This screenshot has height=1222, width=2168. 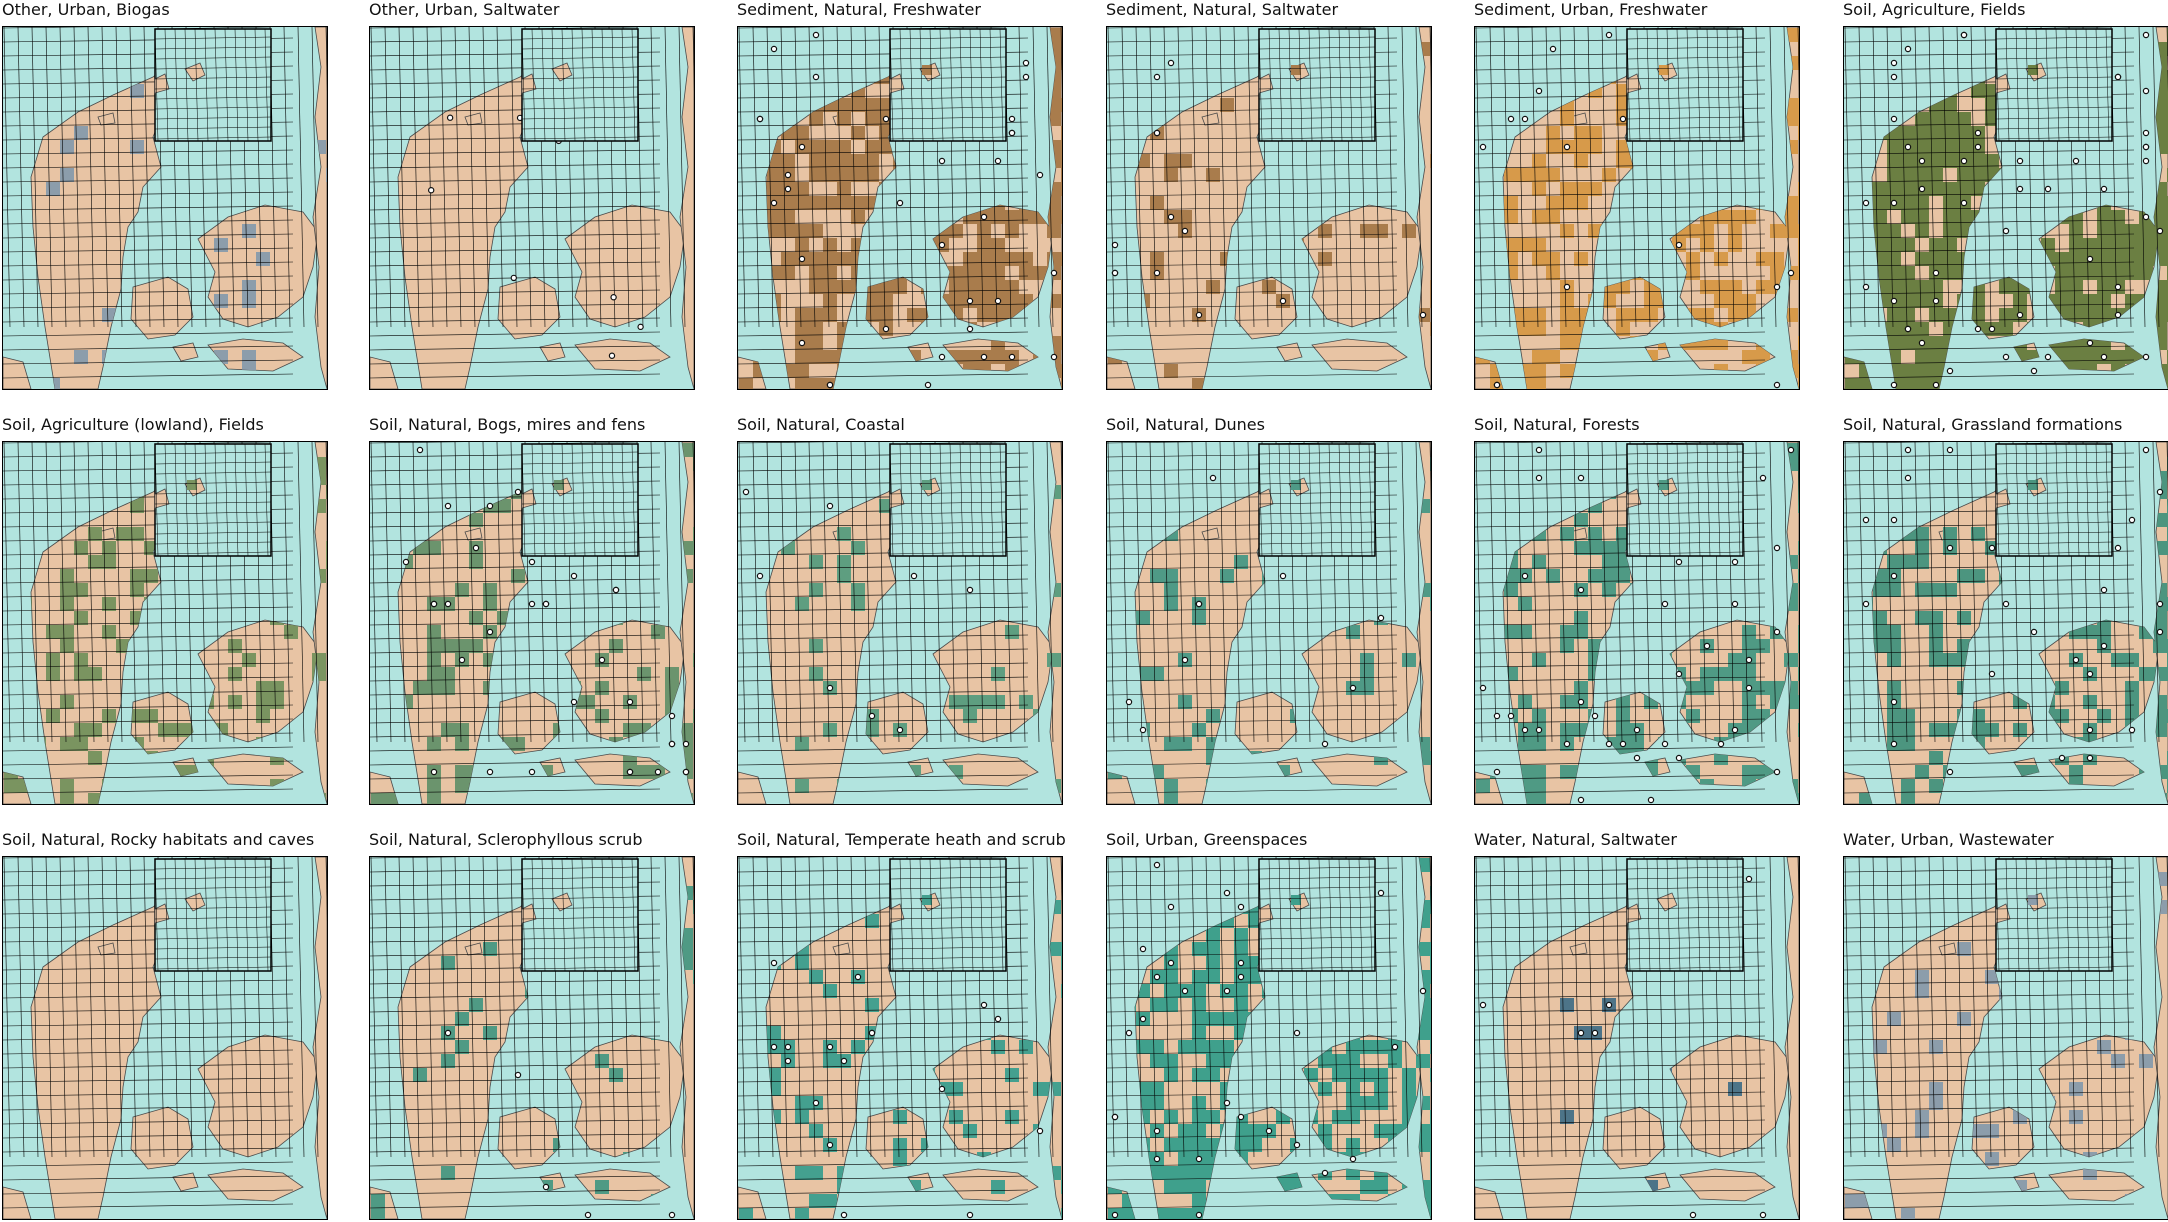 What do you see at coordinates (901, 1025) in the screenshot?
I see `map-panel: Soil, Natural, Temperate heath and scrub` at bounding box center [901, 1025].